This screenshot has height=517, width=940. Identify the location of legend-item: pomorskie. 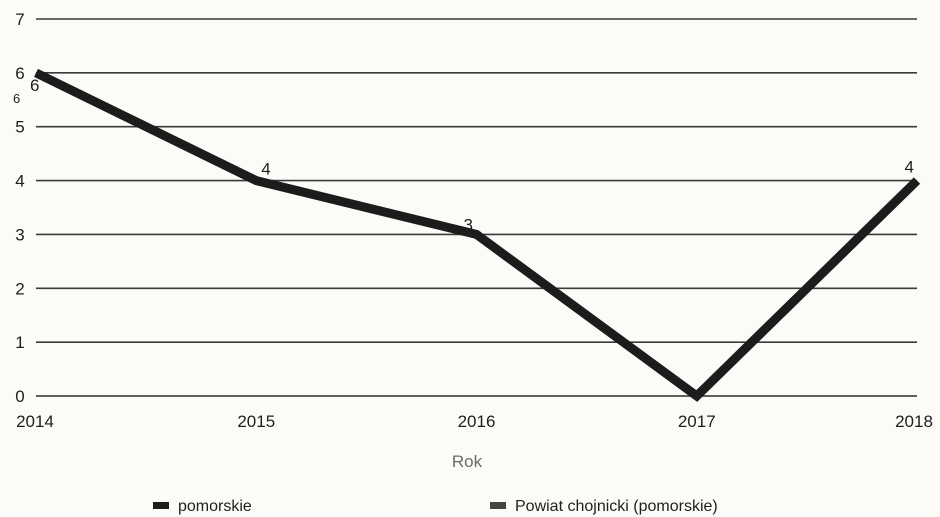
(202, 506).